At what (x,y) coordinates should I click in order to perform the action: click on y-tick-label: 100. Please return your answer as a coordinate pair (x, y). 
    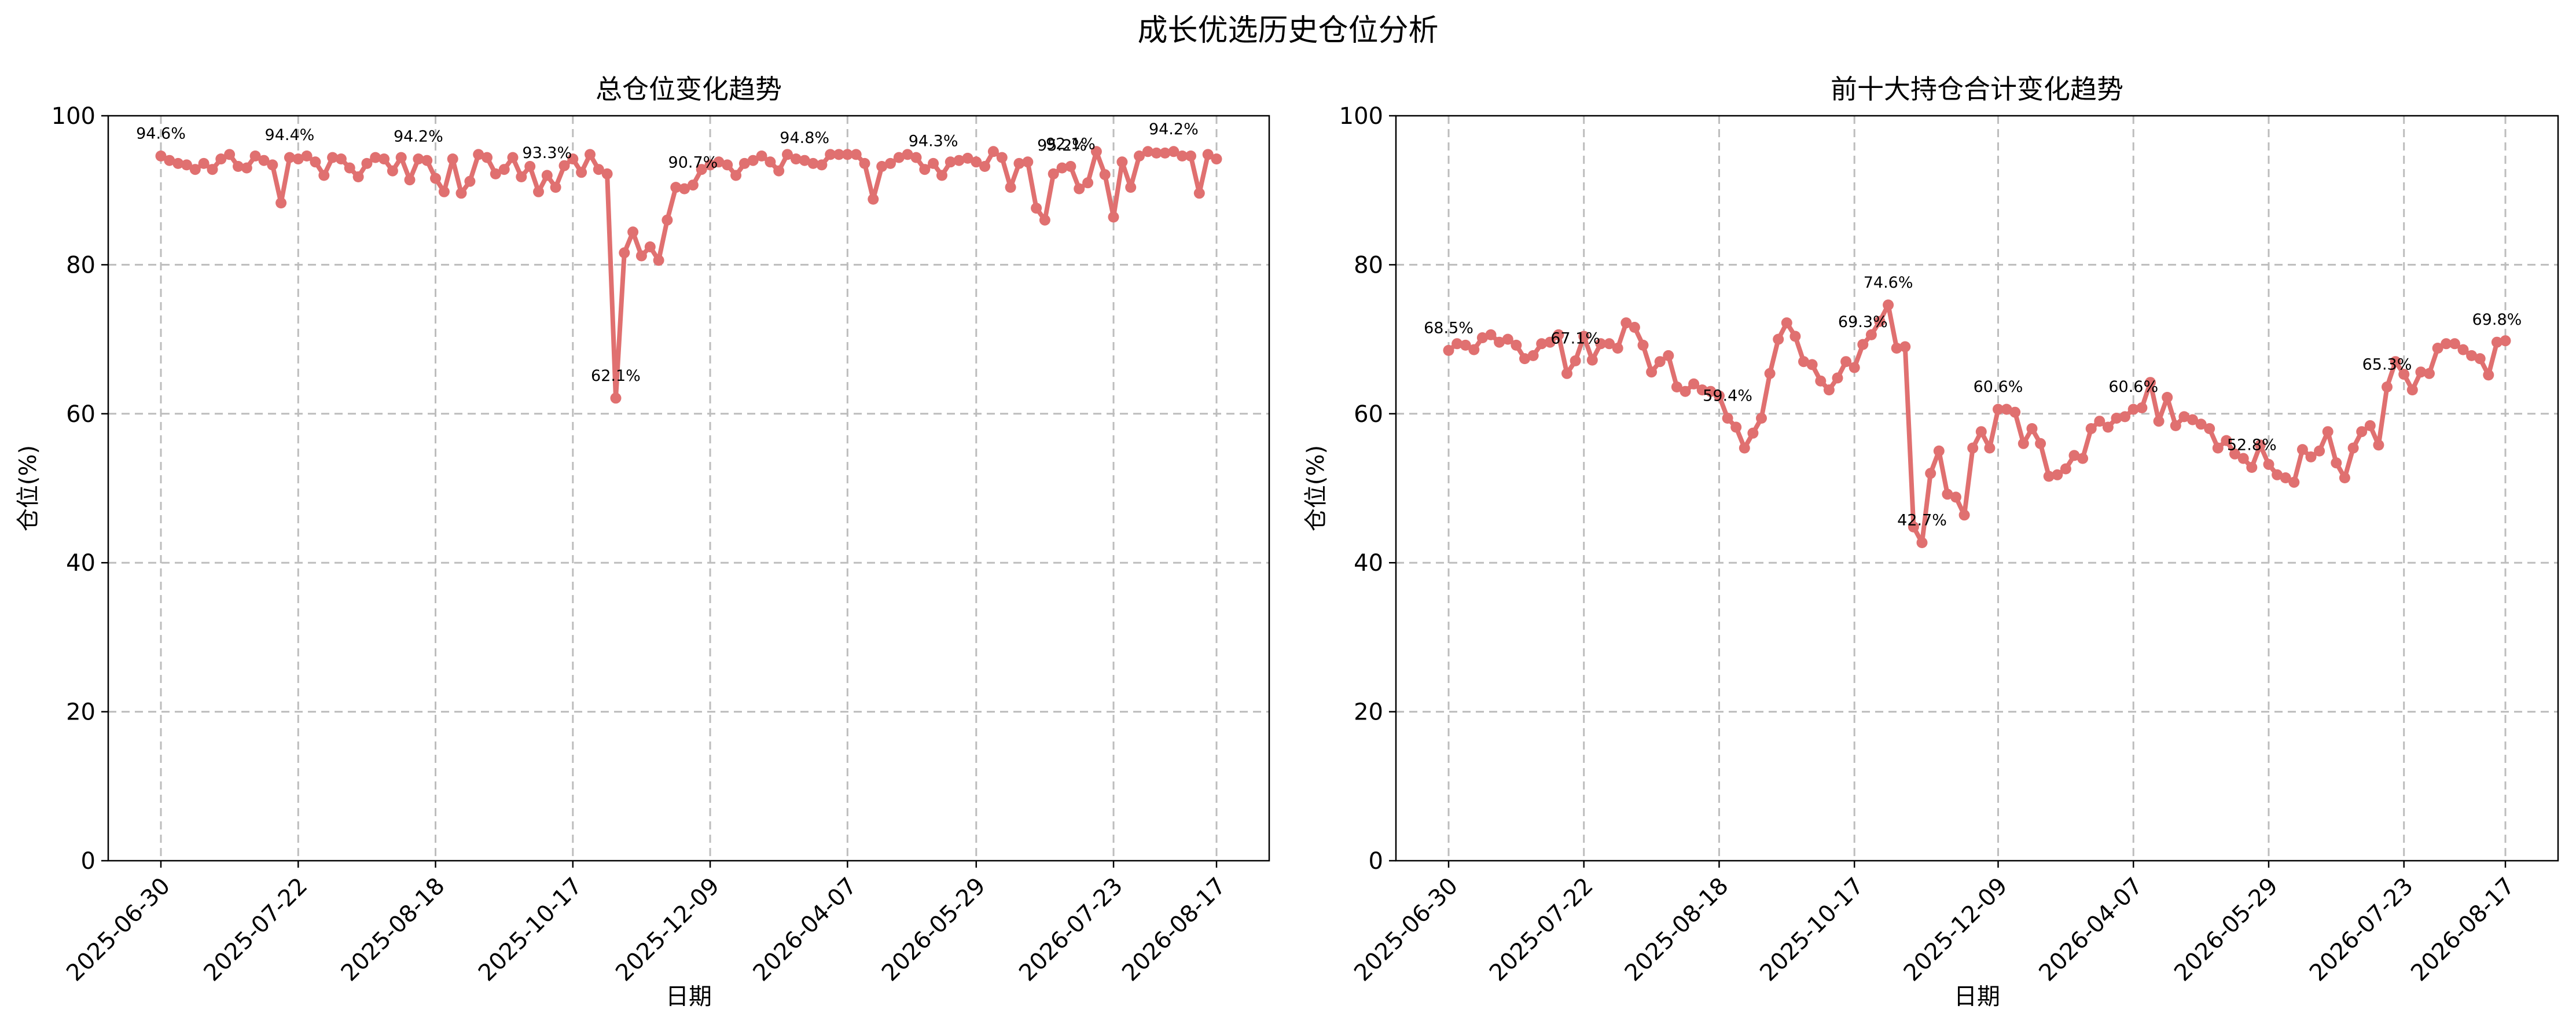
    Looking at the image, I should click on (1361, 116).